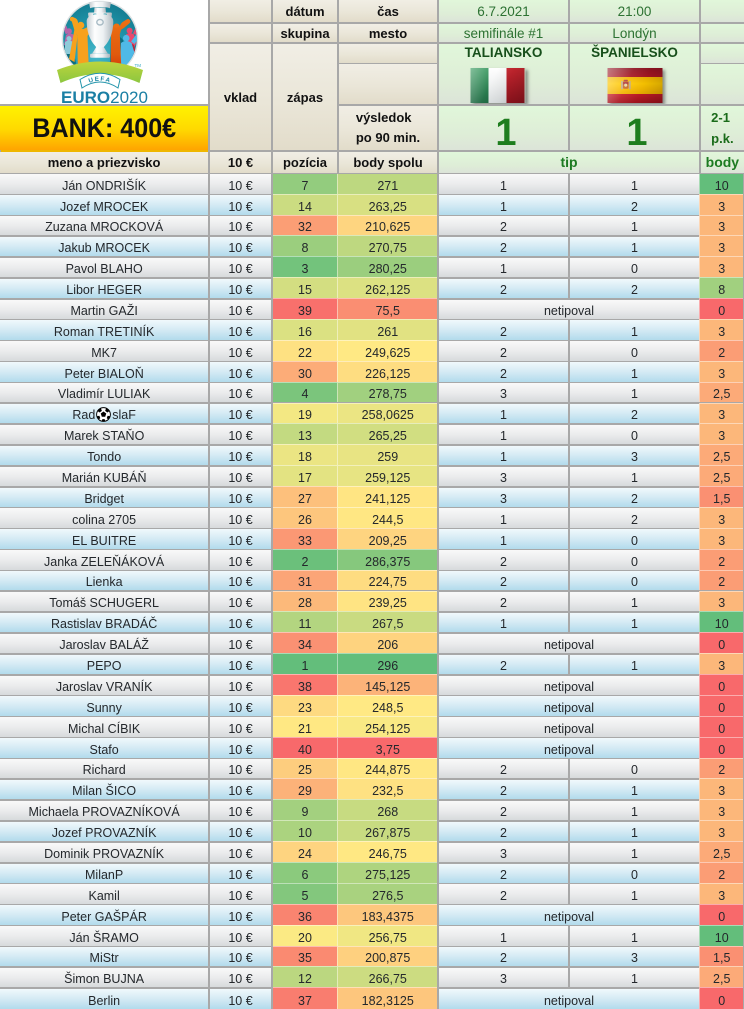 This screenshot has width=744, height=1009. Describe the element at coordinates (99, 80) in the screenshot. I see `svg-text: UEFA` at that location.